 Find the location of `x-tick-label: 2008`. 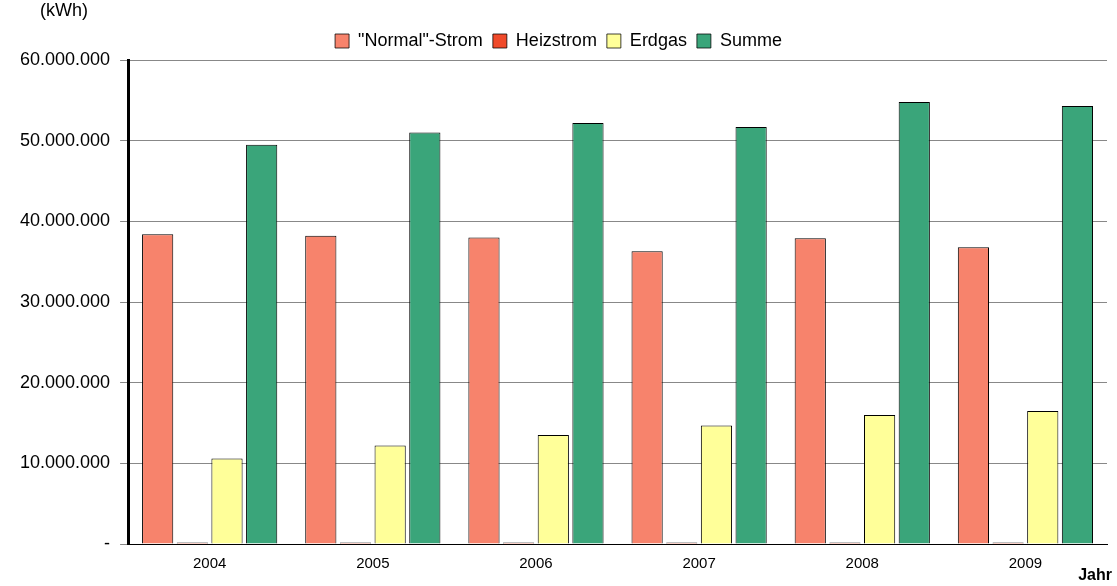

x-tick-label: 2008 is located at coordinates (862, 563).